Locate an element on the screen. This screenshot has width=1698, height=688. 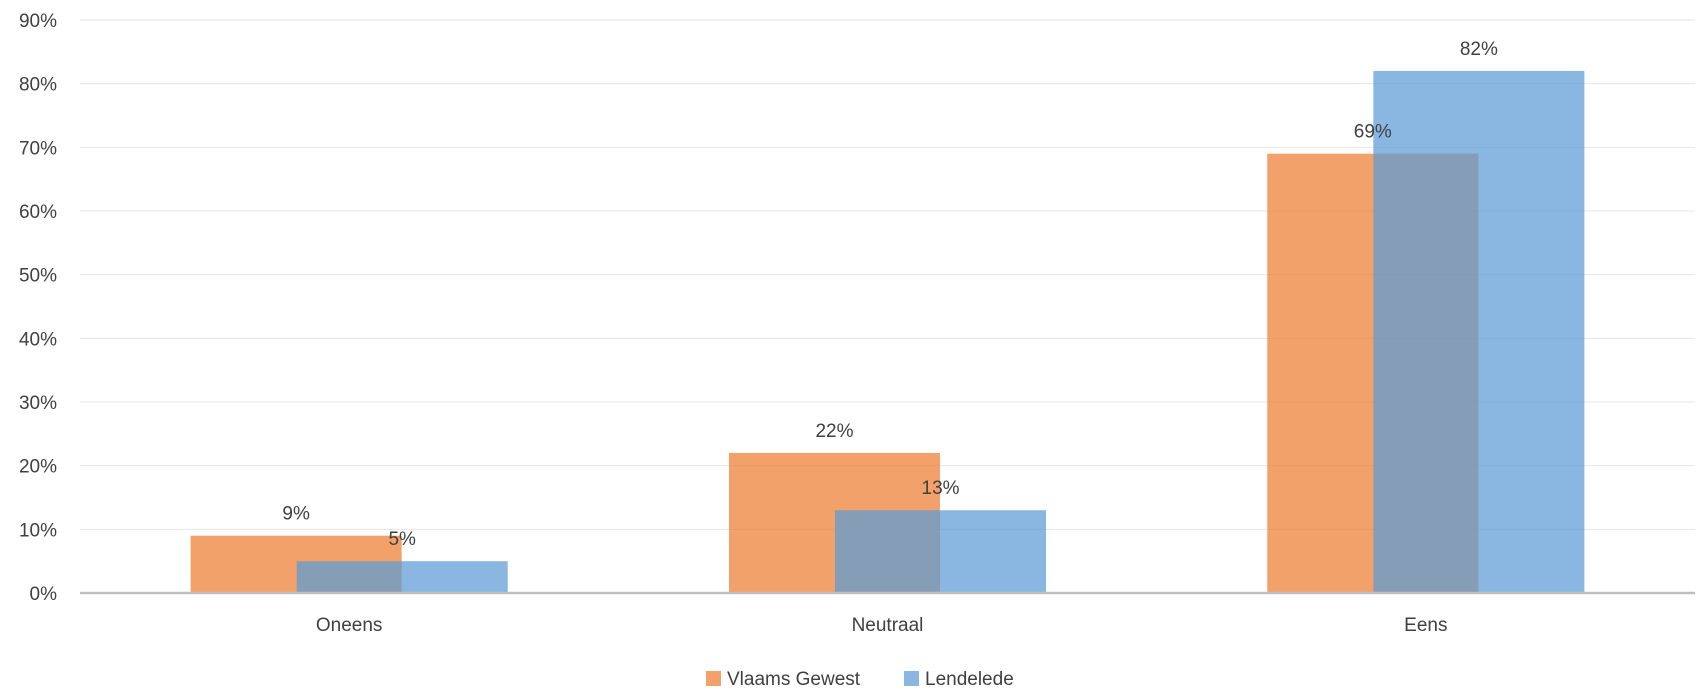
y-axis-tick-labels: 0% 10% 20% 30% 40% 50% 60% 70% 80% 90% is located at coordinates (38, 308).